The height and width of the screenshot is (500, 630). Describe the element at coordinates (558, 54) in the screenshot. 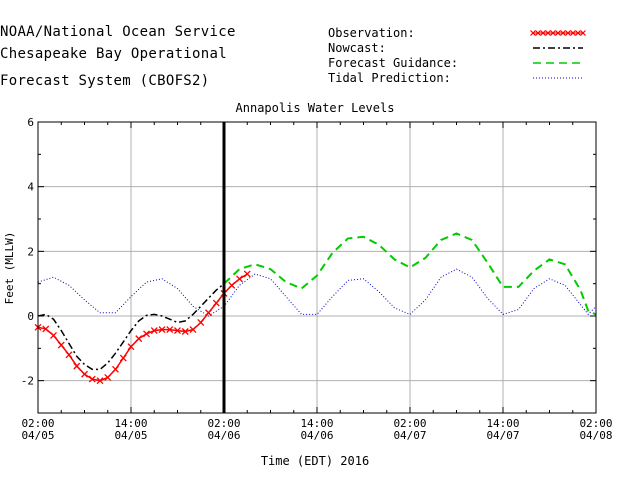

I see `legend-swatches` at that location.